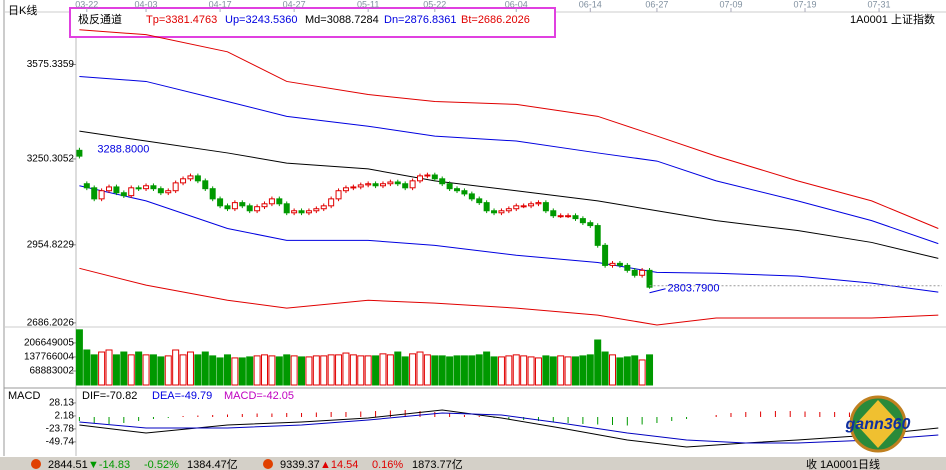 Image resolution: width=946 pixels, height=470 pixels. Describe the element at coordinates (268, 464) in the screenshot. I see `status-icon` at that location.